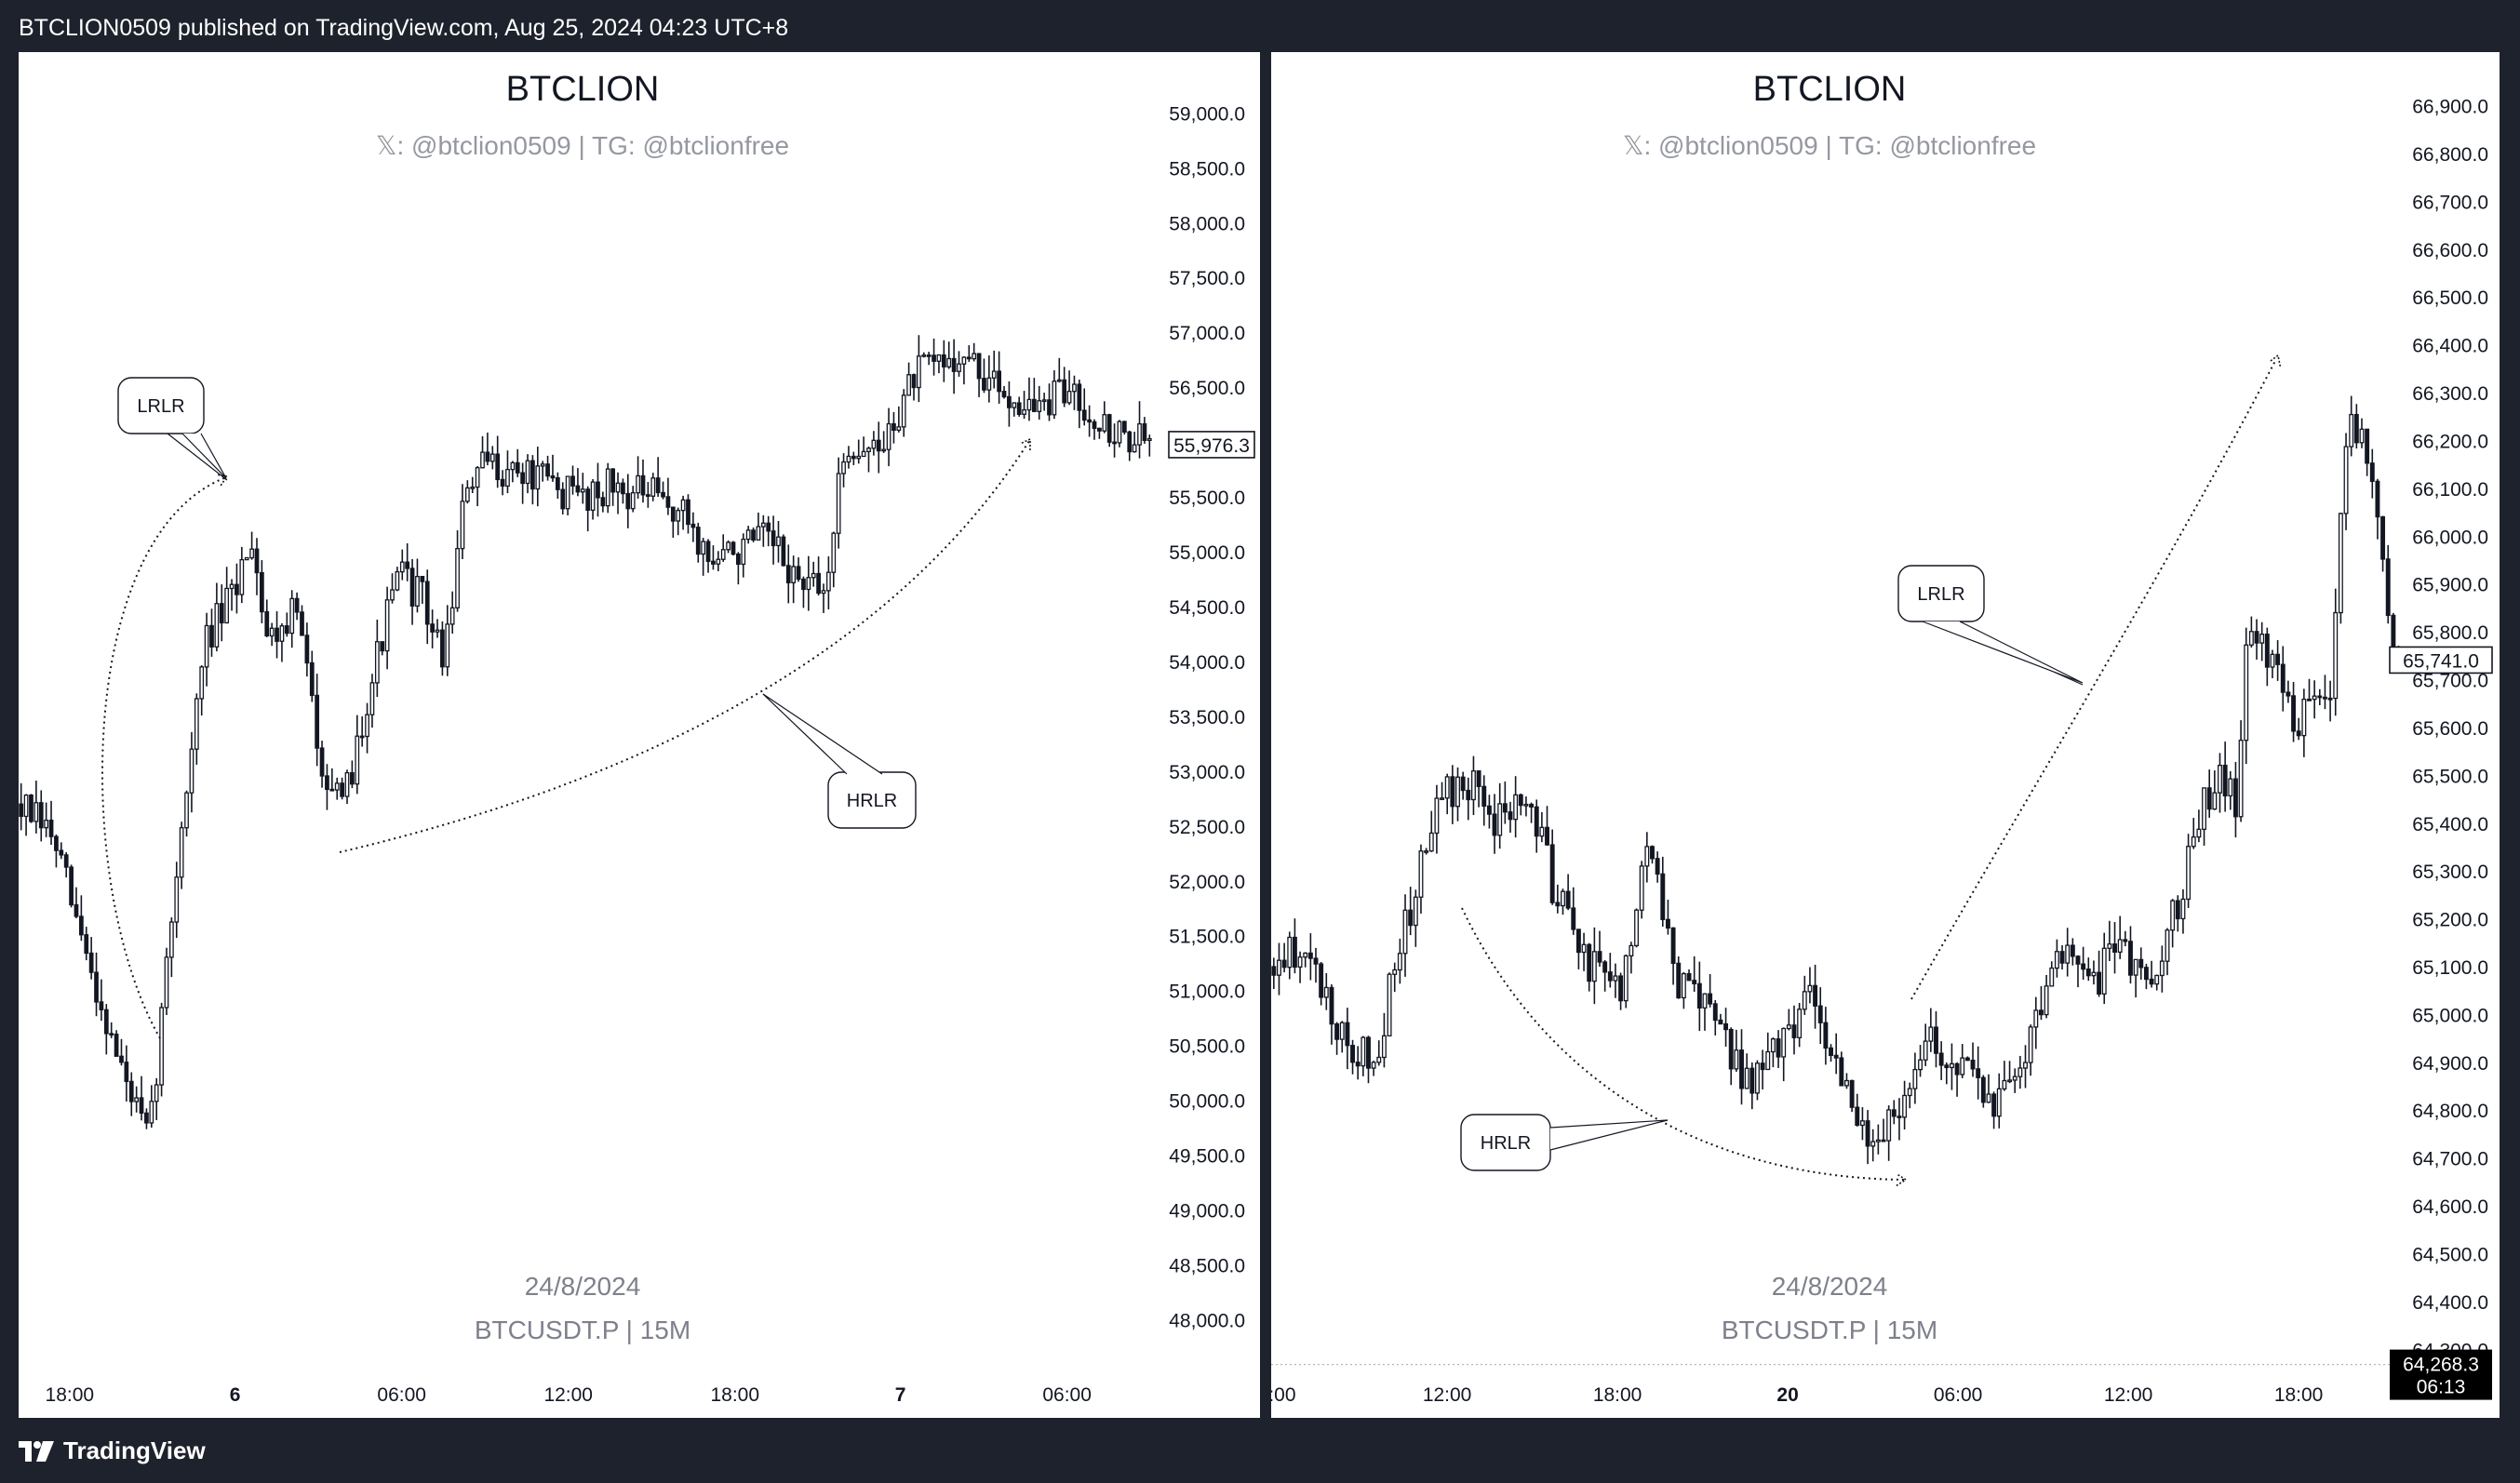 The height and width of the screenshot is (1483, 2520). I want to click on hrlr-callout-left-tail, so click(822, 734).